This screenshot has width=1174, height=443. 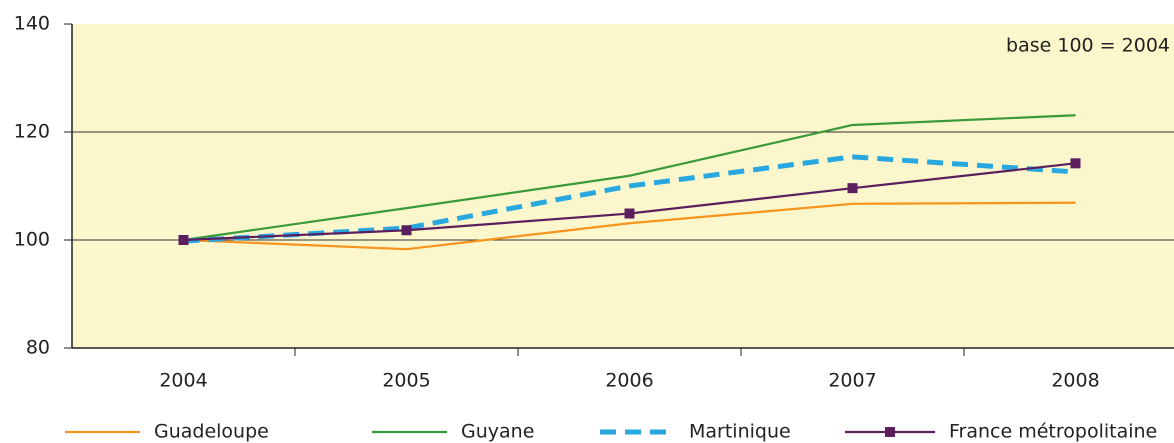 What do you see at coordinates (1075, 381) in the screenshot?
I see `x-tick-label: 2008` at bounding box center [1075, 381].